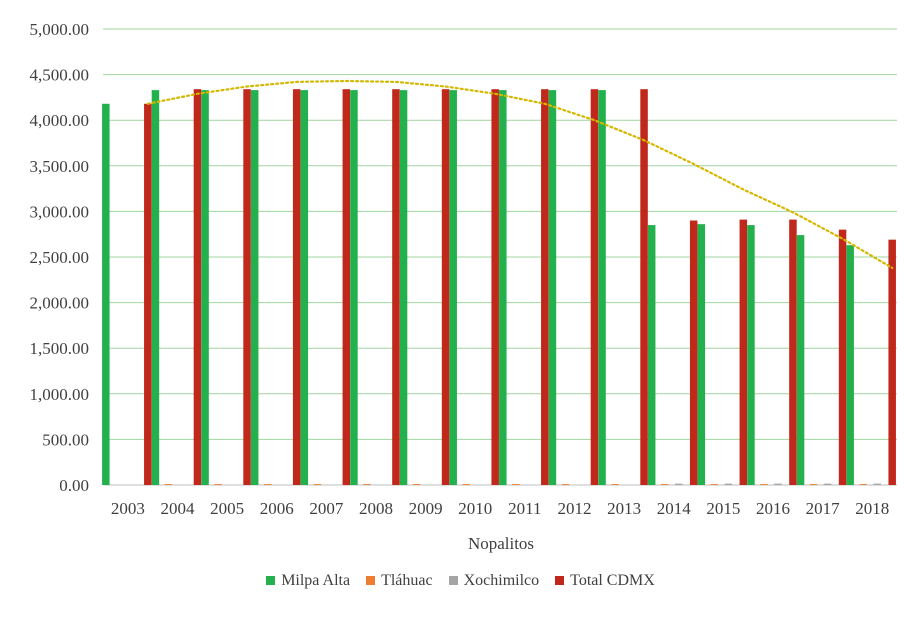 This screenshot has width=921, height=617. Describe the element at coordinates (316, 581) in the screenshot. I see `legend-label: Milpa Alta` at that location.